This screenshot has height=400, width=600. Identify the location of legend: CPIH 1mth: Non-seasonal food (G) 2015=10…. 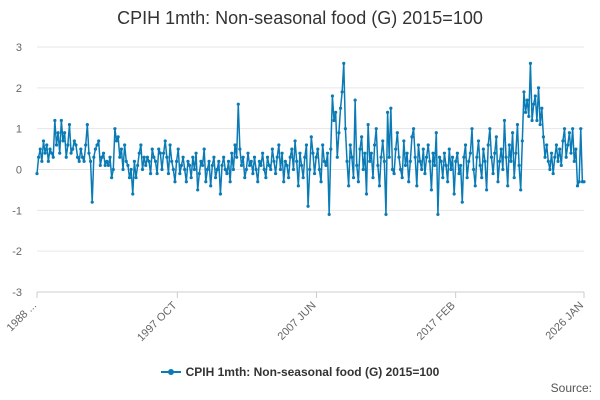
(300, 372).